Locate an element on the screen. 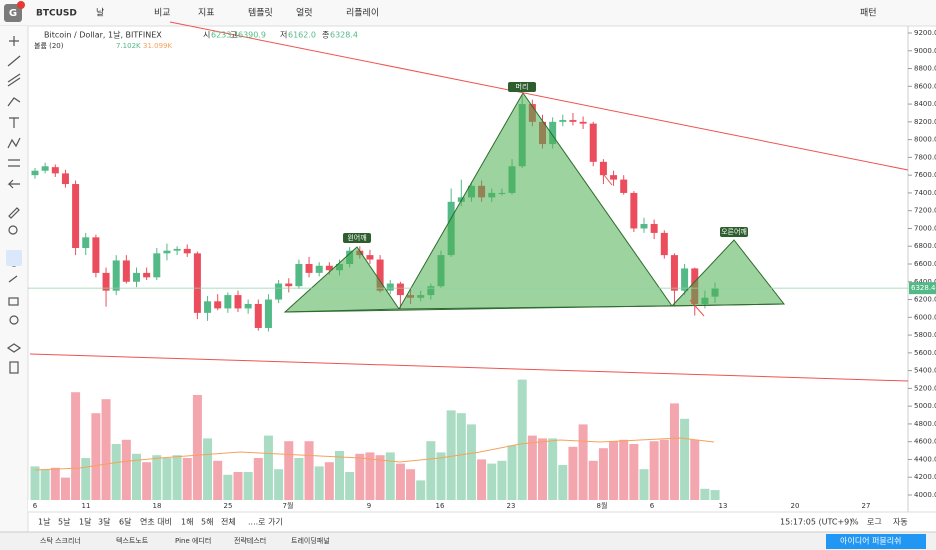 Image resolution: width=936 pixels, height=550 pixels. legend-close-label: 종 is located at coordinates (325, 35).